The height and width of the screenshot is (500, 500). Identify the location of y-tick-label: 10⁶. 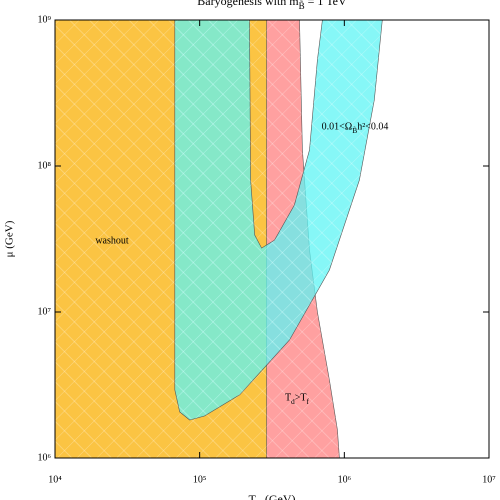
(45, 457).